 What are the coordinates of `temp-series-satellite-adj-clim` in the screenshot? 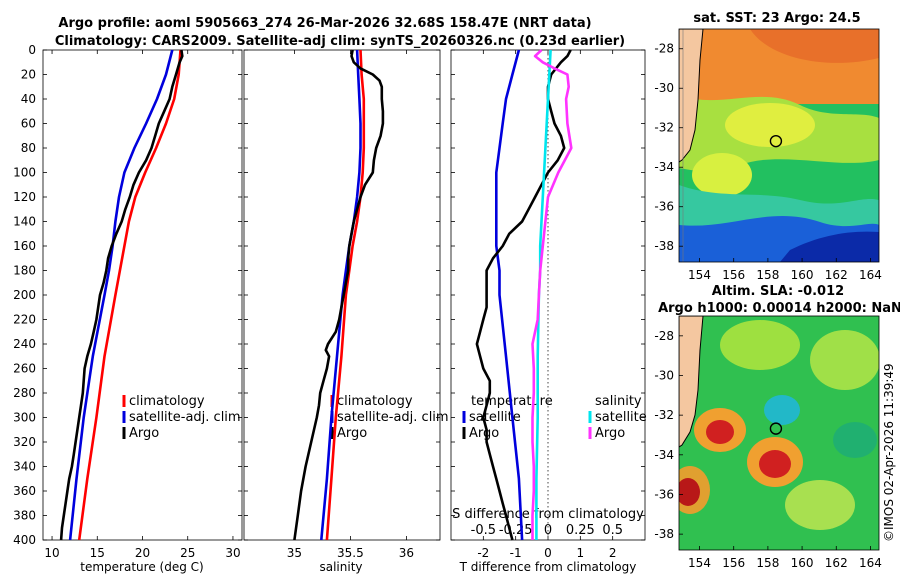 It's located at (121, 295).